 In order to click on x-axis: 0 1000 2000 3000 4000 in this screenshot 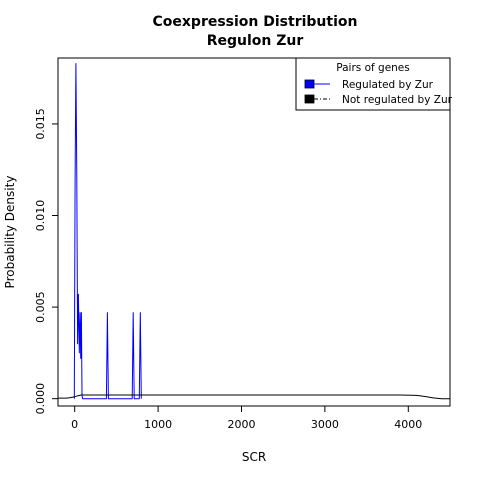, I will do `click(246, 418)`.